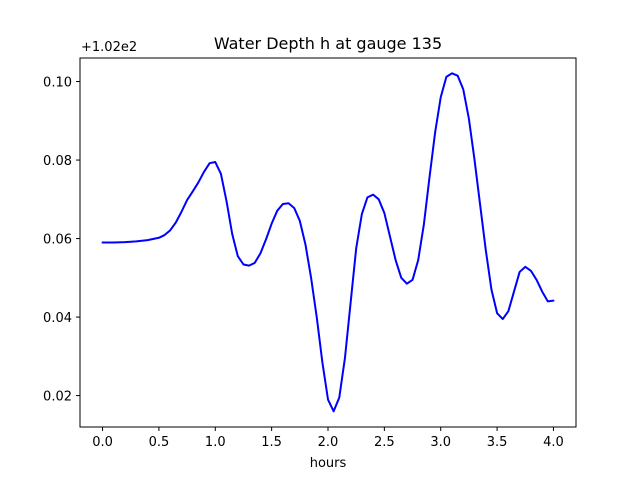  Describe the element at coordinates (57, 397) in the screenshot. I see `y-tick-label: 0.02` at that location.